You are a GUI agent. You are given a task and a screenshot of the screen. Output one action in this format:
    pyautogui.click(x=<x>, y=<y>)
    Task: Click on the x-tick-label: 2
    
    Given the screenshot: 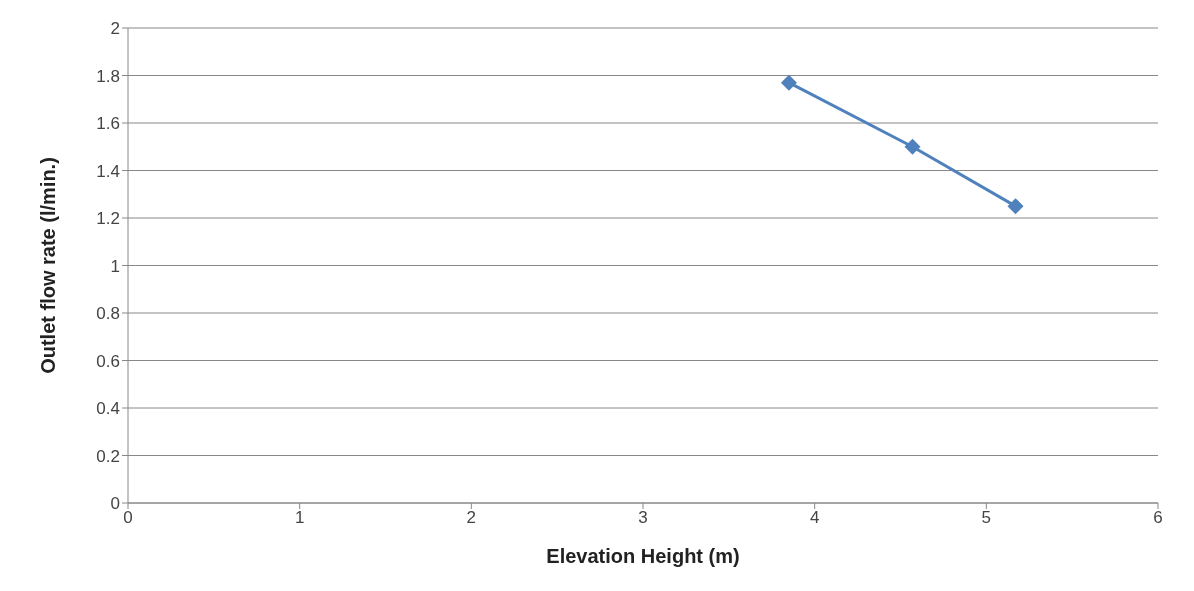 What is the action you would take?
    pyautogui.click(x=471, y=518)
    